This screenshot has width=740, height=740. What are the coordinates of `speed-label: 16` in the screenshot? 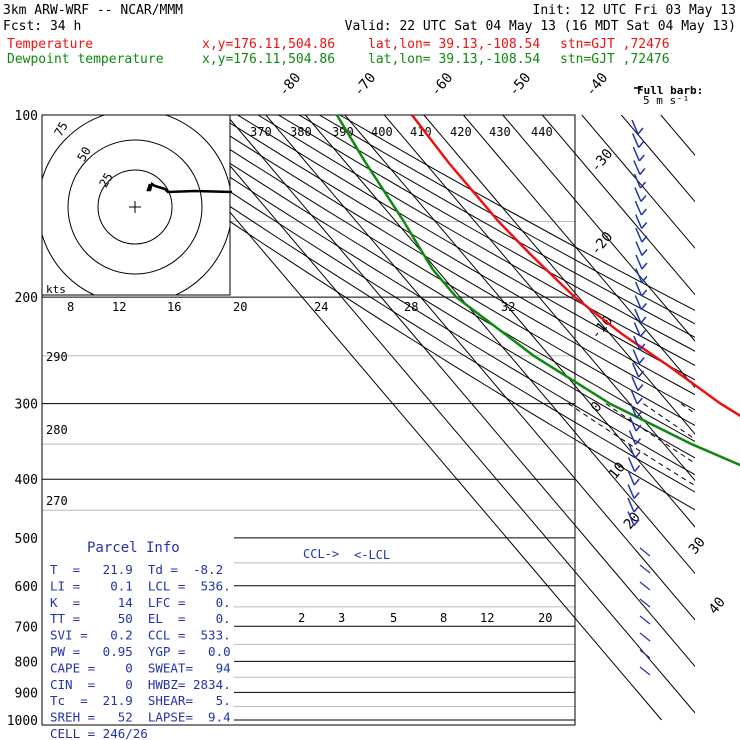 It's located at (174, 307).